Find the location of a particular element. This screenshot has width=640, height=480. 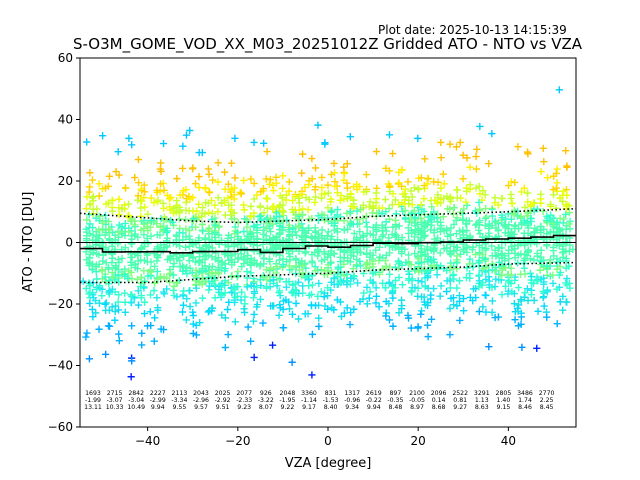

bin-std-label: 9.27 is located at coordinates (460, 407).